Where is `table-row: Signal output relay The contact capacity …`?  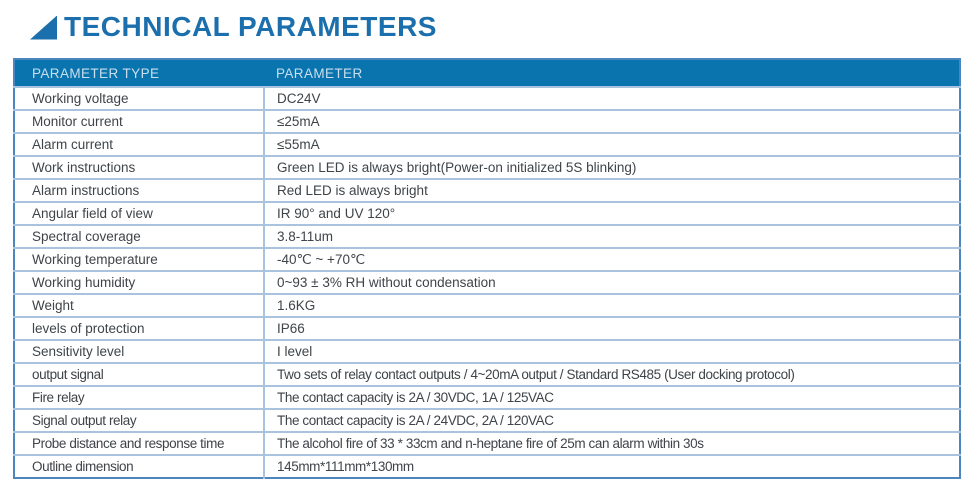
table-row: Signal output relay The contact capacity … is located at coordinates (487, 420).